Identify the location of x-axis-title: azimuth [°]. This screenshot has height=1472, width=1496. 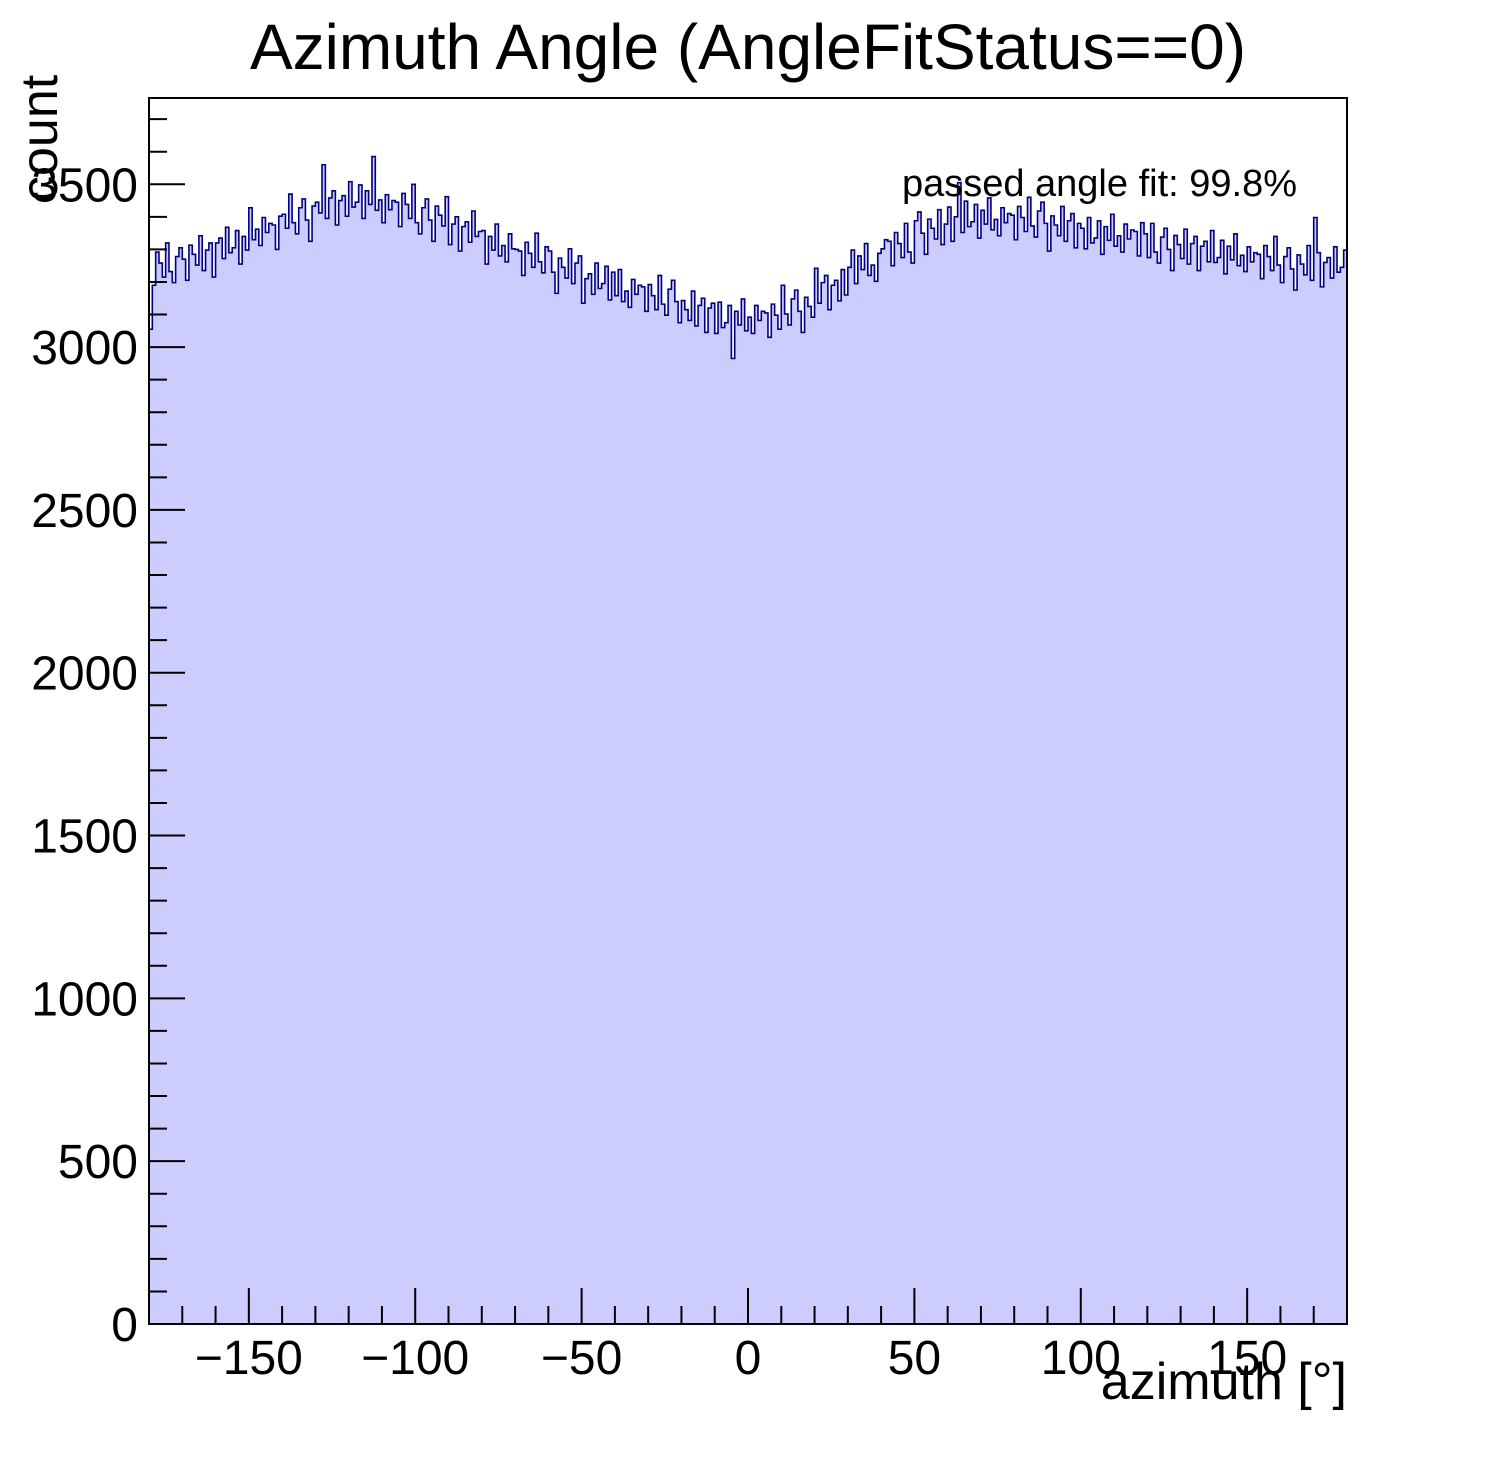
(1223, 1382).